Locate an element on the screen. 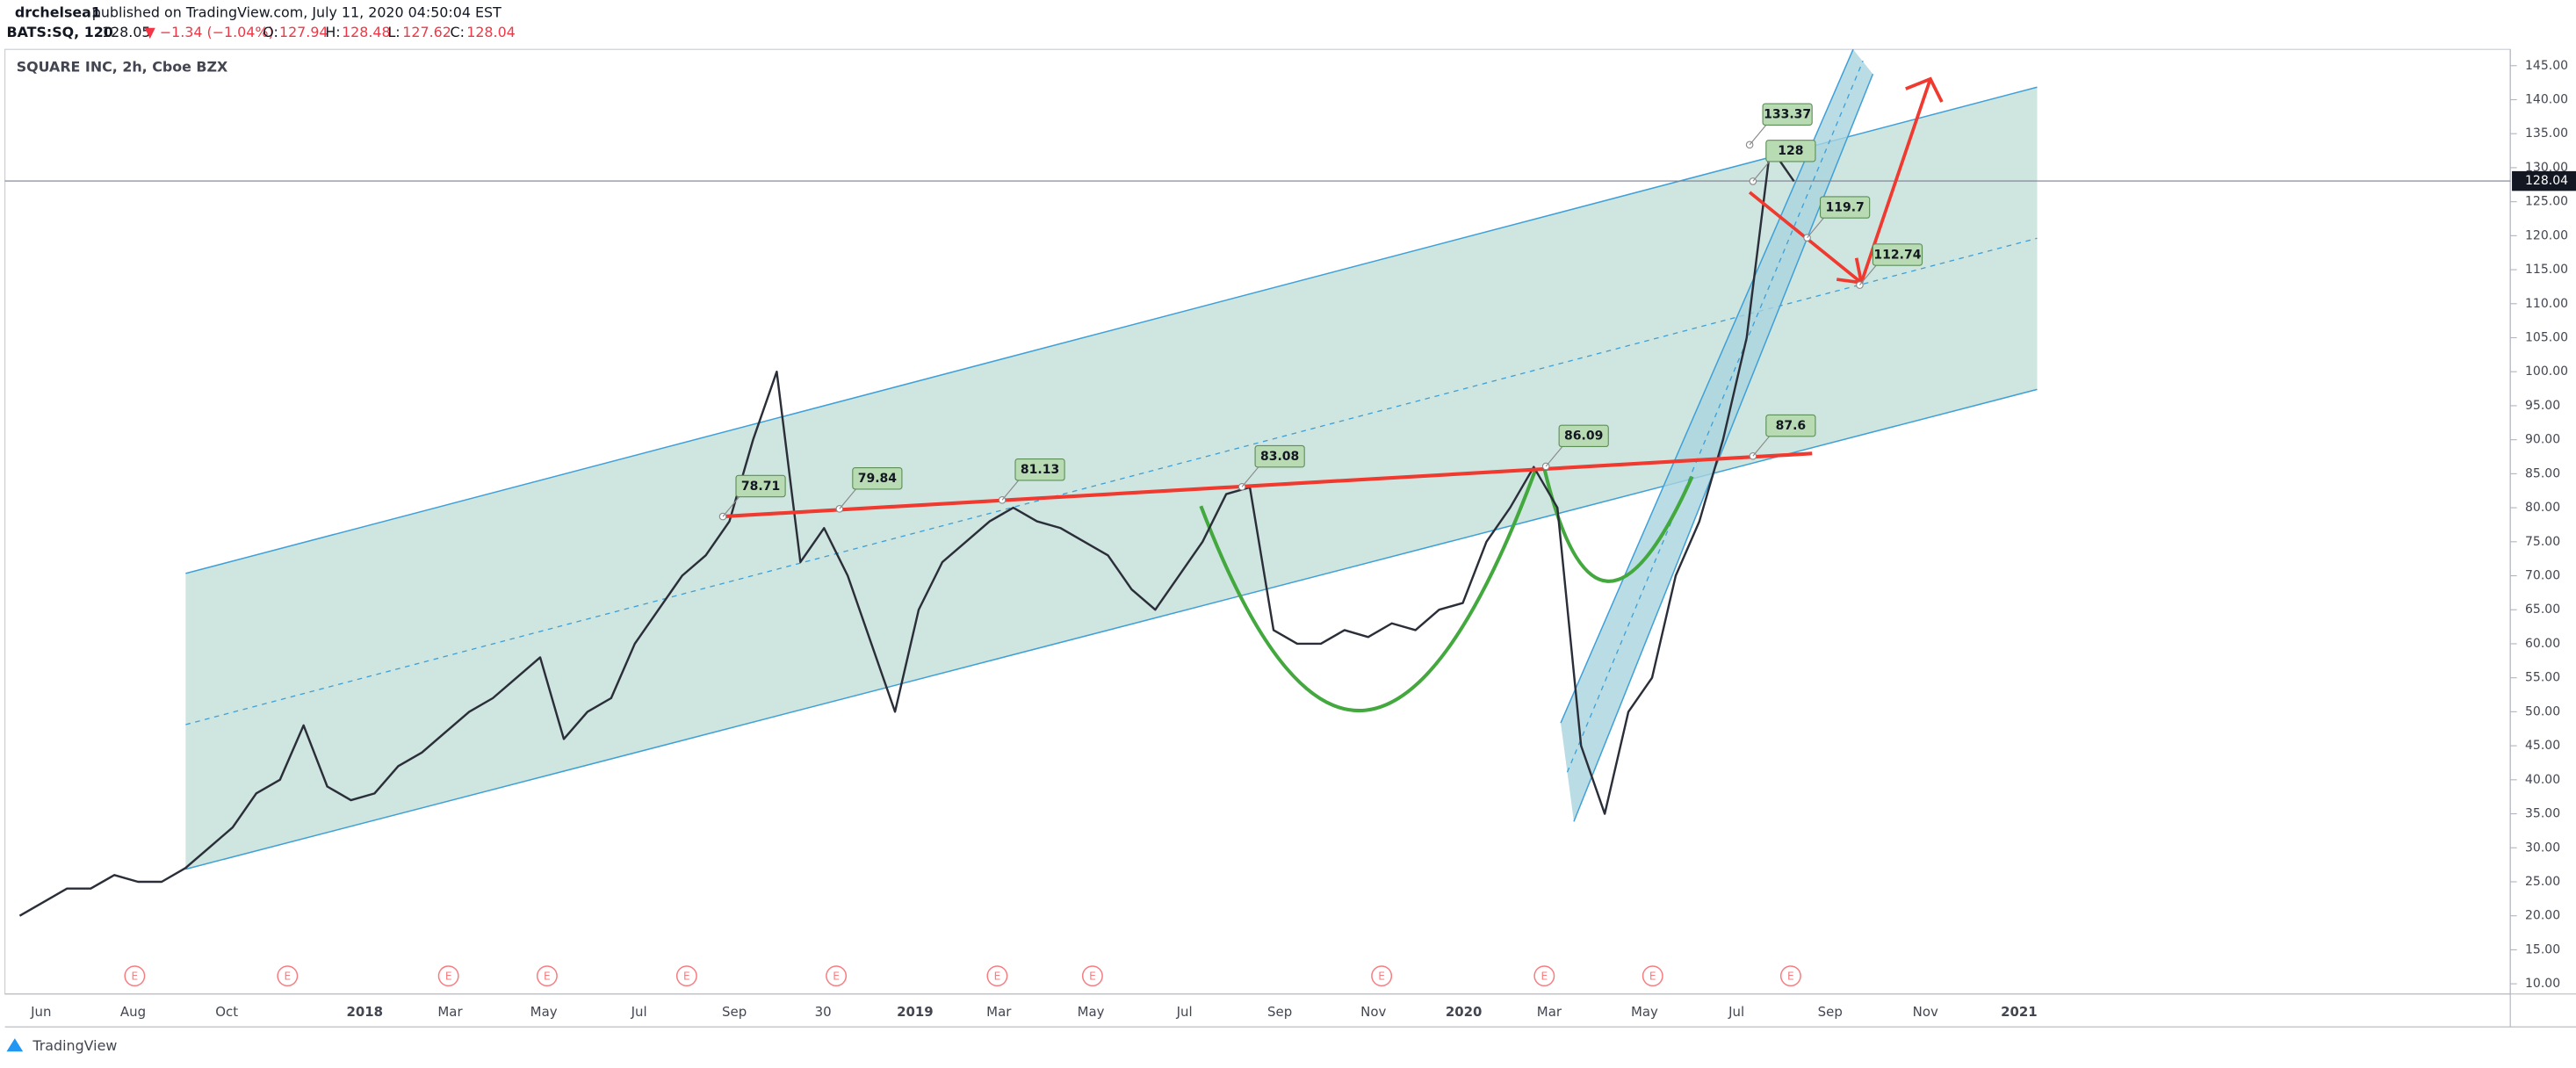 The height and width of the screenshot is (1068, 2576). annotation-label: 87.6 is located at coordinates (1791, 426).